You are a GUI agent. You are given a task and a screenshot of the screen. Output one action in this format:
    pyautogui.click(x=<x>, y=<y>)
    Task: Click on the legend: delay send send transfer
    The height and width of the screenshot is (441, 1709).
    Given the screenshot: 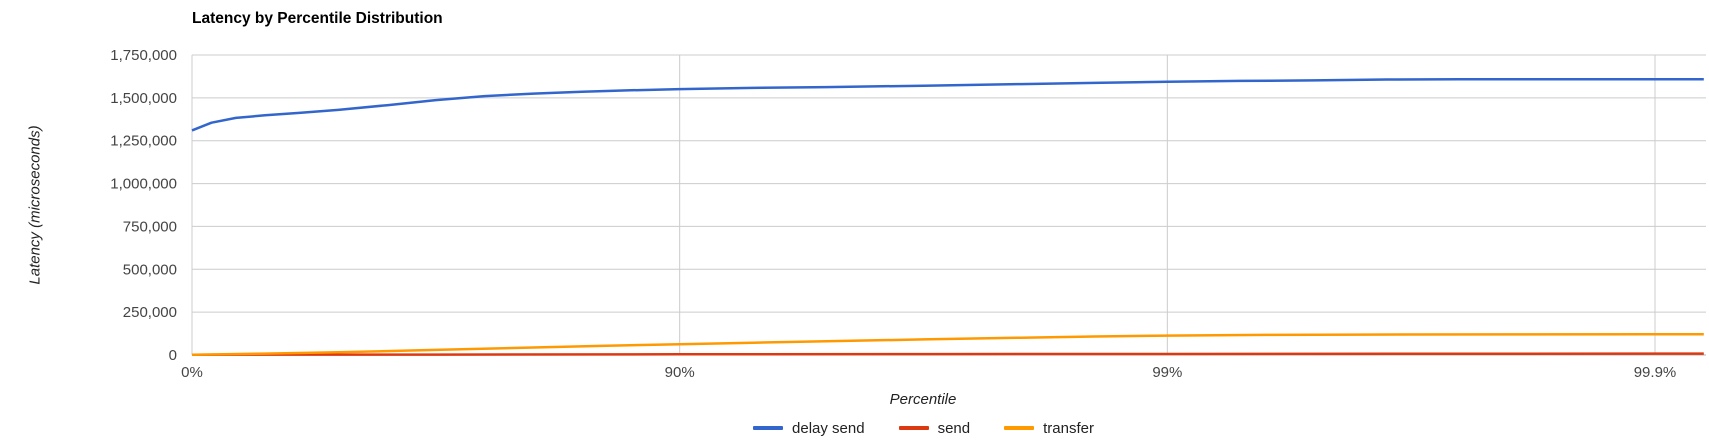 What is the action you would take?
    pyautogui.click(x=923, y=428)
    